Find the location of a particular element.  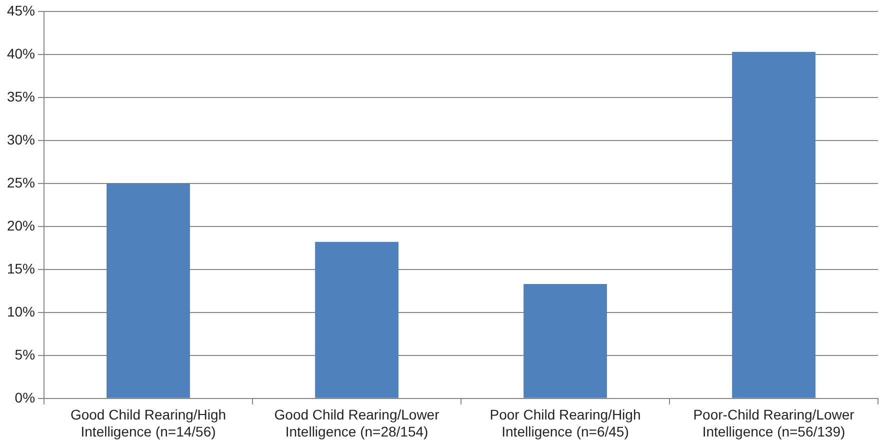

y-tick-label: 15% is located at coordinates (21, 268).